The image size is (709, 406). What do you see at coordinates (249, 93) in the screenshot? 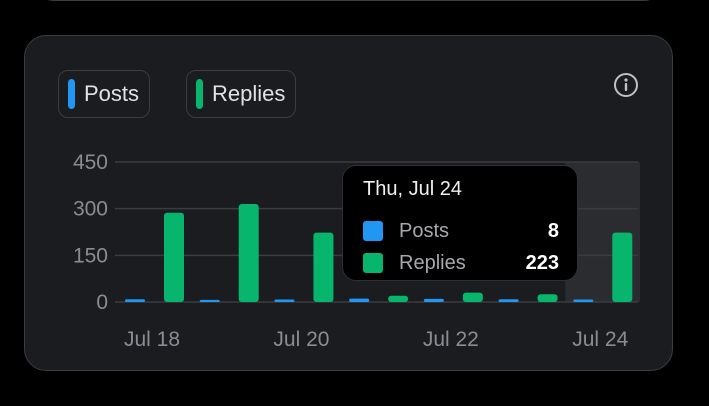
I see `legend-replies-label: Replies` at bounding box center [249, 93].